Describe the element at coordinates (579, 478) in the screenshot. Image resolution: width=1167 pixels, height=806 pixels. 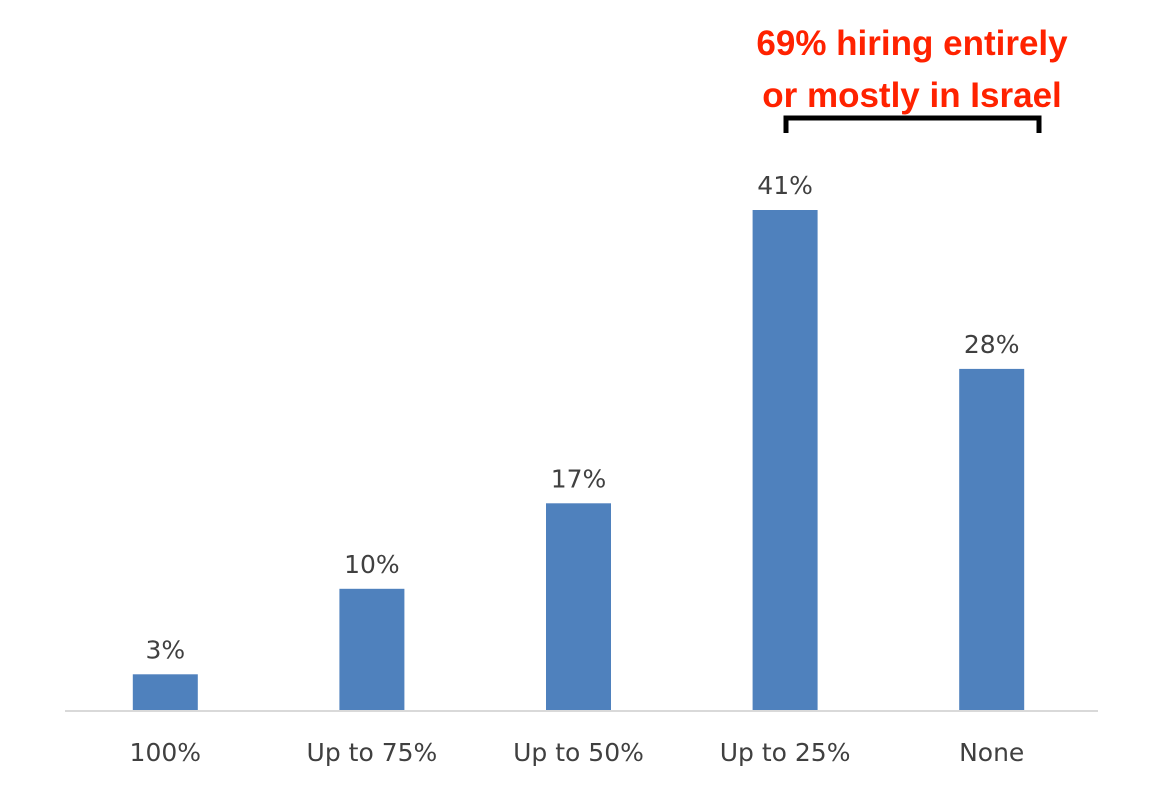
I see `value-label-3: 17%` at that location.